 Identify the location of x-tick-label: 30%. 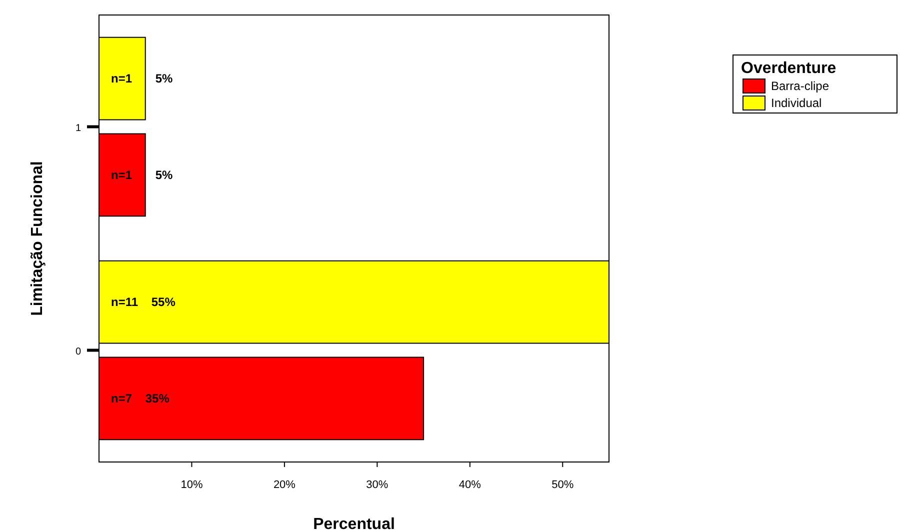
(377, 485).